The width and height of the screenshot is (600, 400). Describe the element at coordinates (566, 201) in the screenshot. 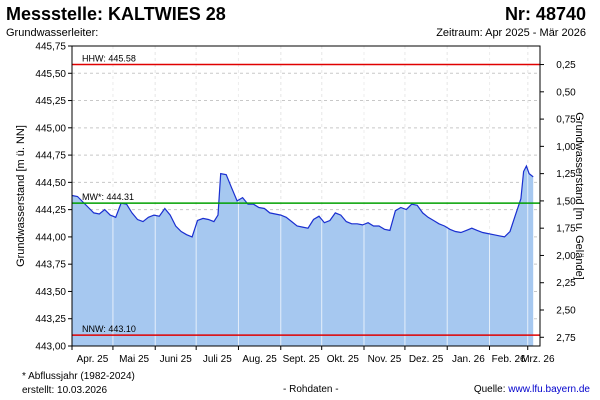

I see `y2-tick-label: 1,50` at that location.